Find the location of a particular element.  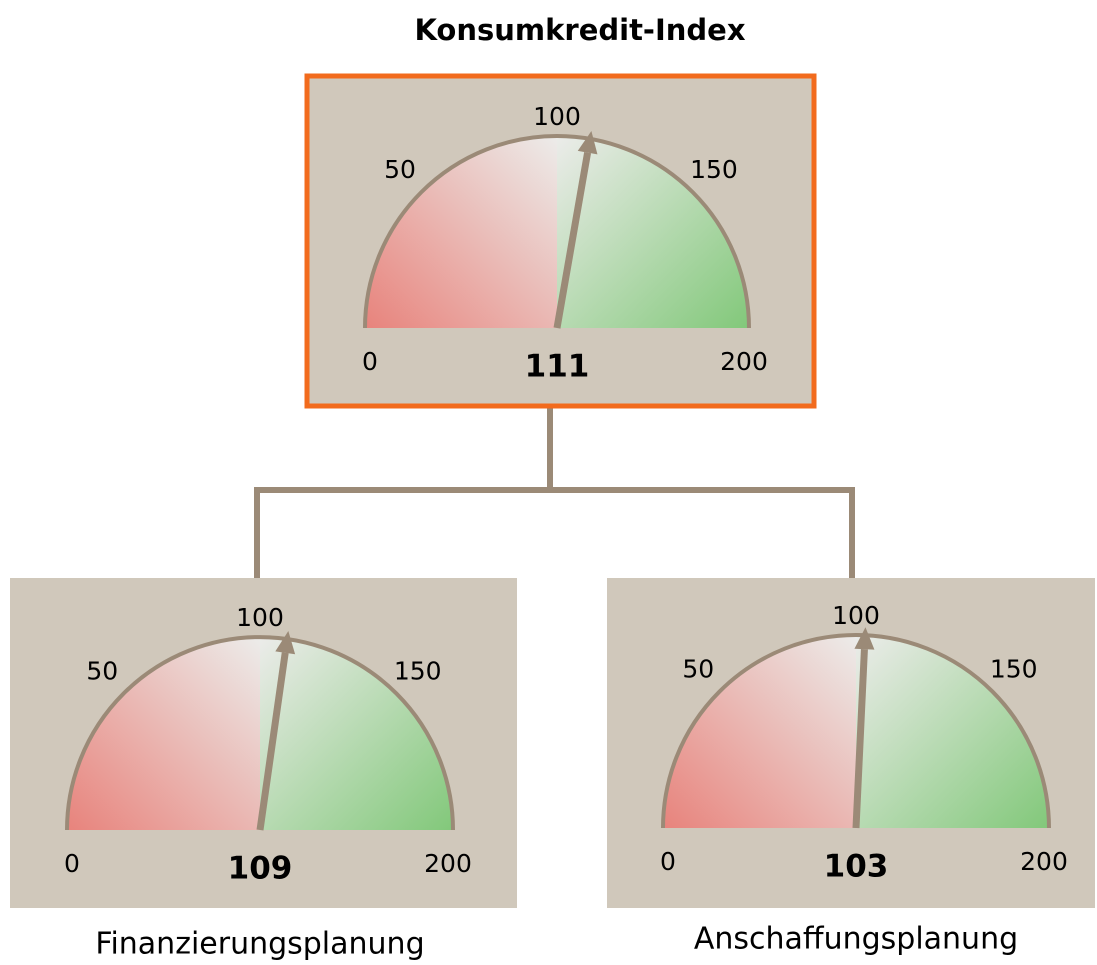

gauge-value: 111 is located at coordinates (557, 367).